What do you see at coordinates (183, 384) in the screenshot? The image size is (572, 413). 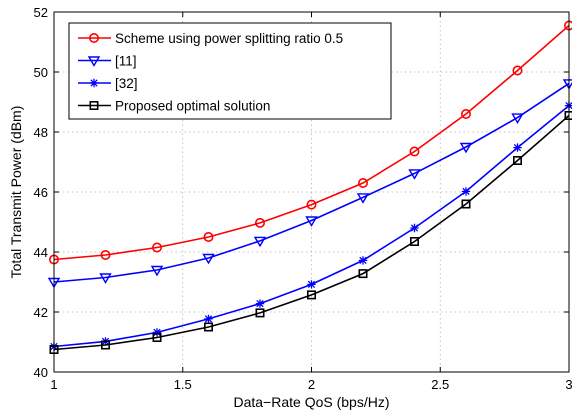 I see `x-tick-label: 1.5` at bounding box center [183, 384].